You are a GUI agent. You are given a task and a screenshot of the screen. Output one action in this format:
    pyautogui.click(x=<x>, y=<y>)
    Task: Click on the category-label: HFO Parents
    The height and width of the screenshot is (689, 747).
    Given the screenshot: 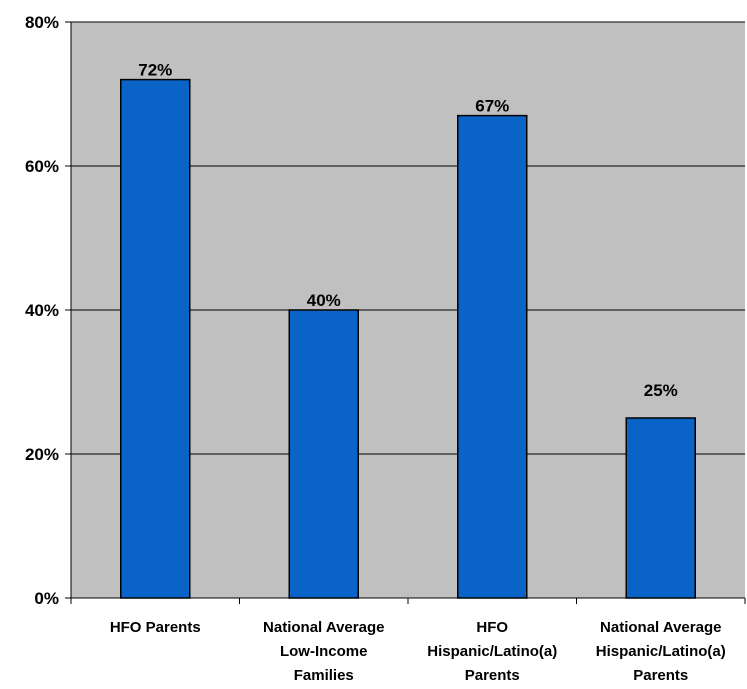 What is the action you would take?
    pyautogui.click(x=155, y=627)
    